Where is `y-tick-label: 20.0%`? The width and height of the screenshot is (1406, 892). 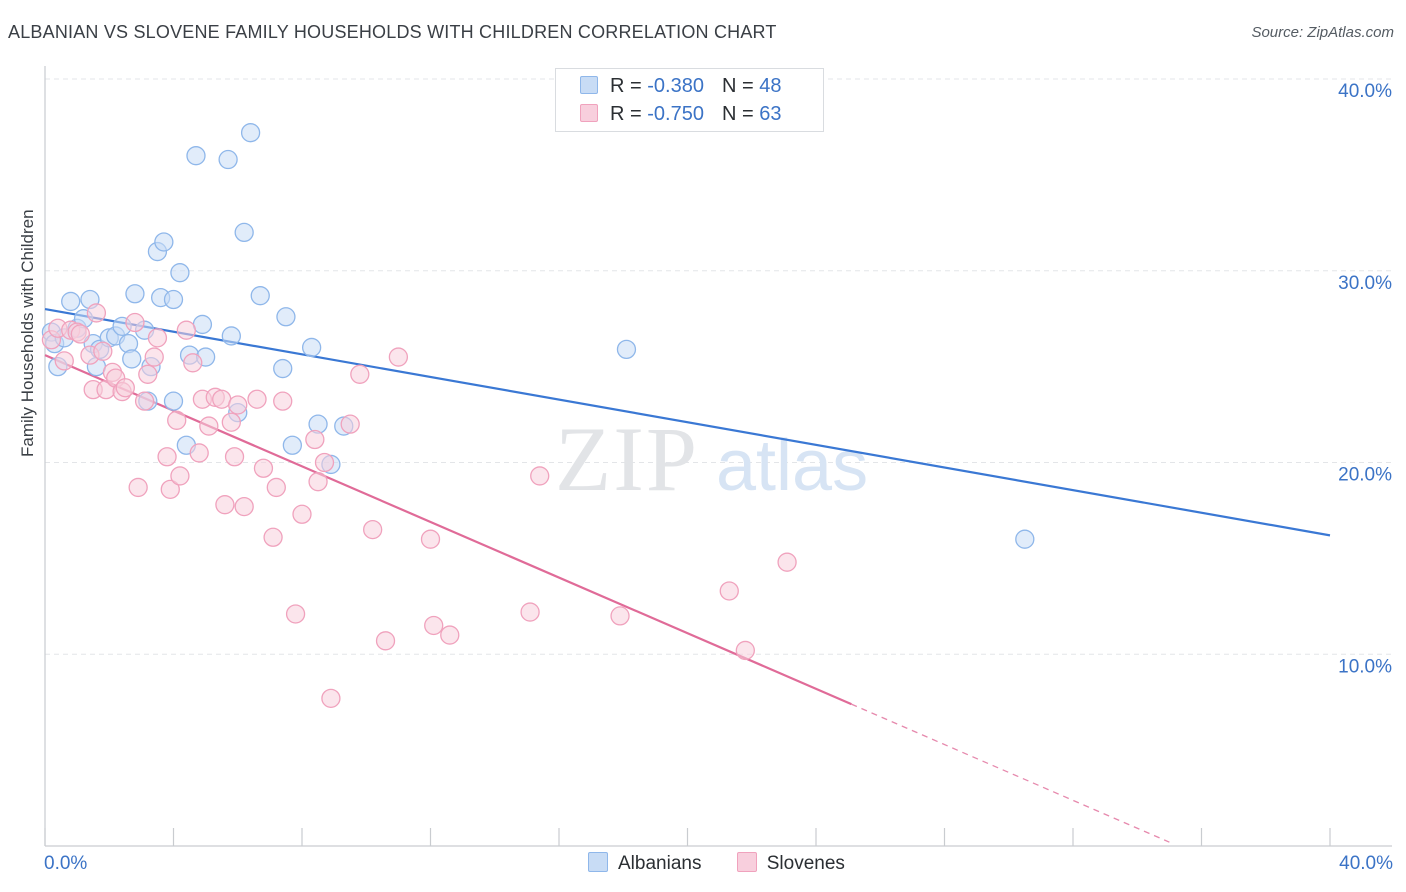 y-tick-label: 20.0% is located at coordinates (1365, 475).